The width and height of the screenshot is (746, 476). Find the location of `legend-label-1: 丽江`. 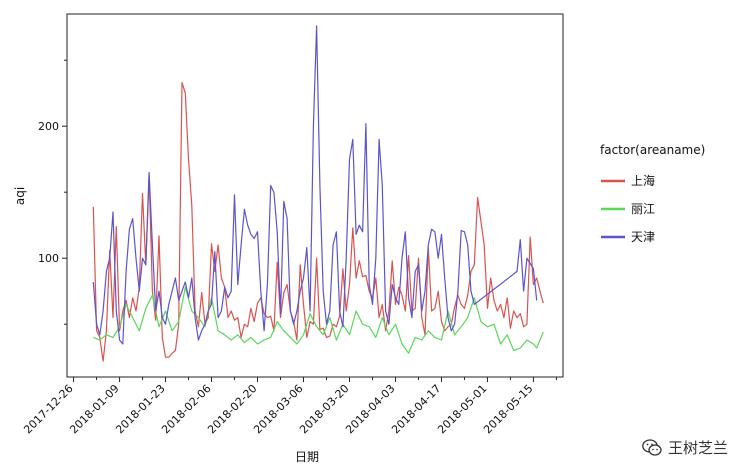

legend-label-1: 丽江 is located at coordinates (643, 209).